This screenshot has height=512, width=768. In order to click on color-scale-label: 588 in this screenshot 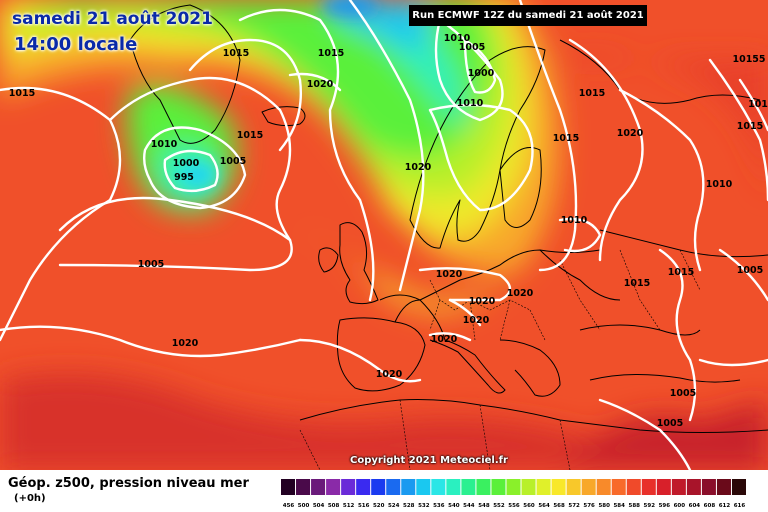, I will do `click(635, 506)`.